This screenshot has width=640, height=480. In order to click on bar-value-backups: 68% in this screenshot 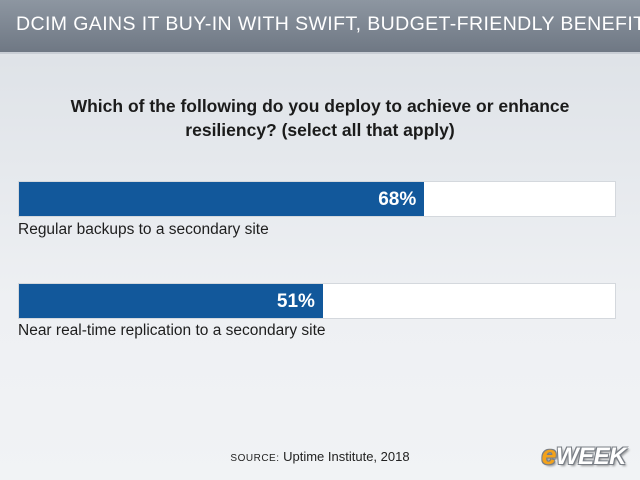, I will do `click(397, 199)`.